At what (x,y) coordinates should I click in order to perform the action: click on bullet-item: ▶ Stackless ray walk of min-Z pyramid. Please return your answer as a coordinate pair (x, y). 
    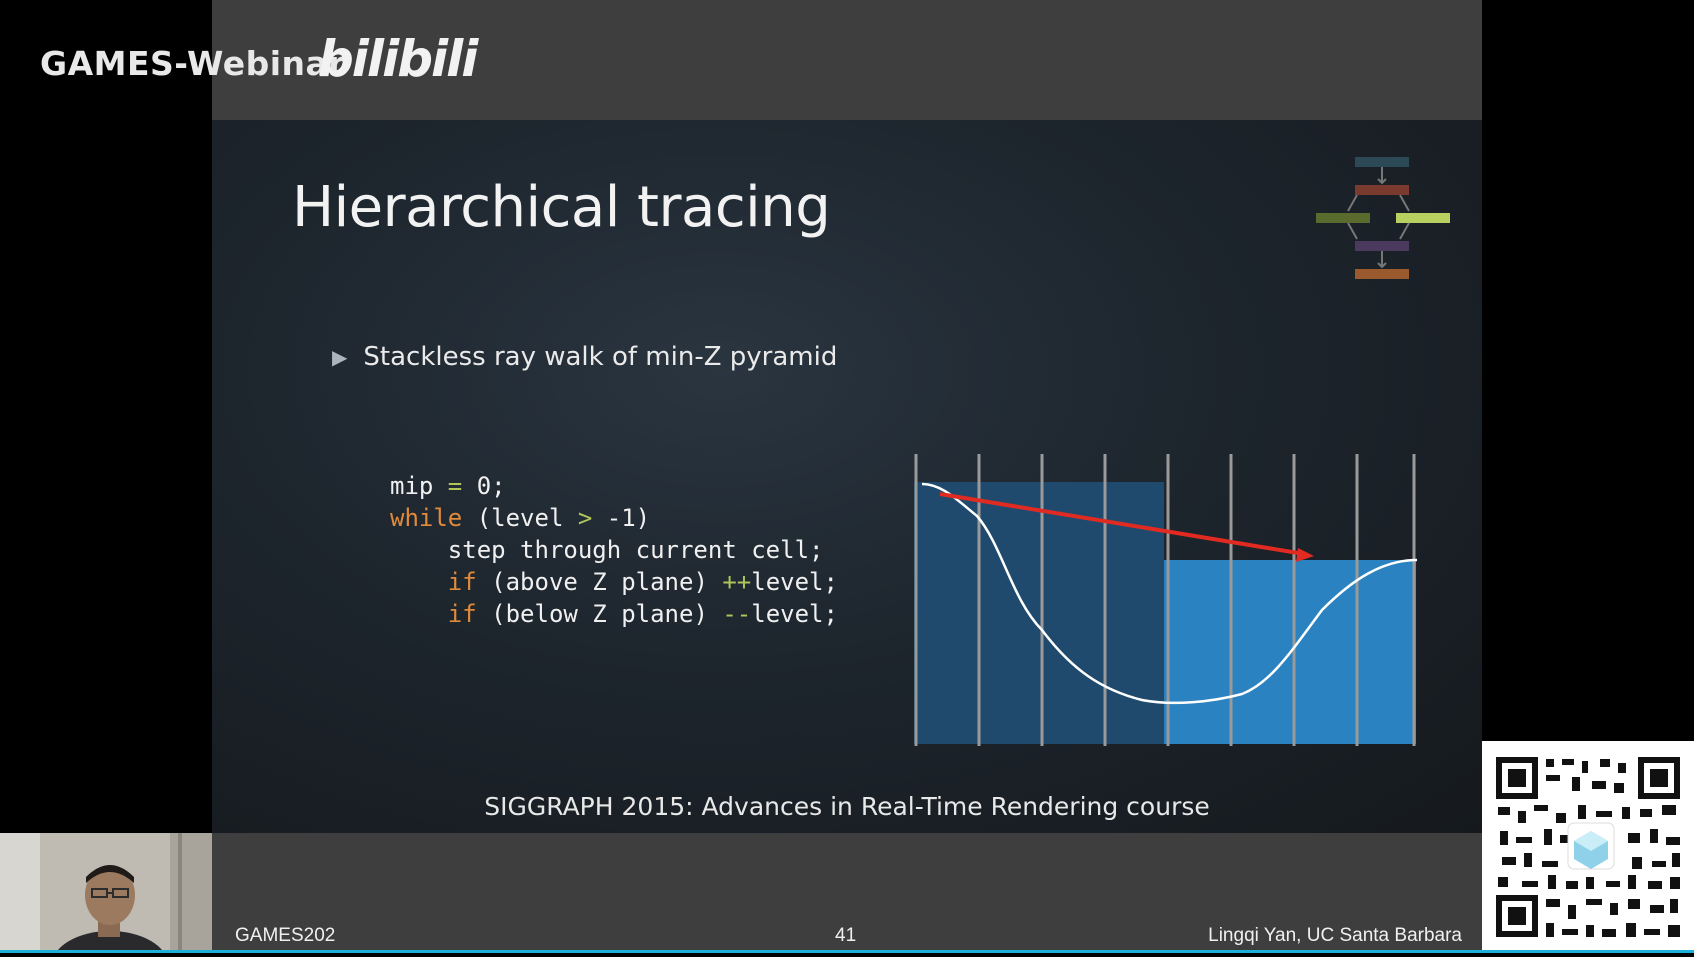
    Looking at the image, I should click on (584, 357).